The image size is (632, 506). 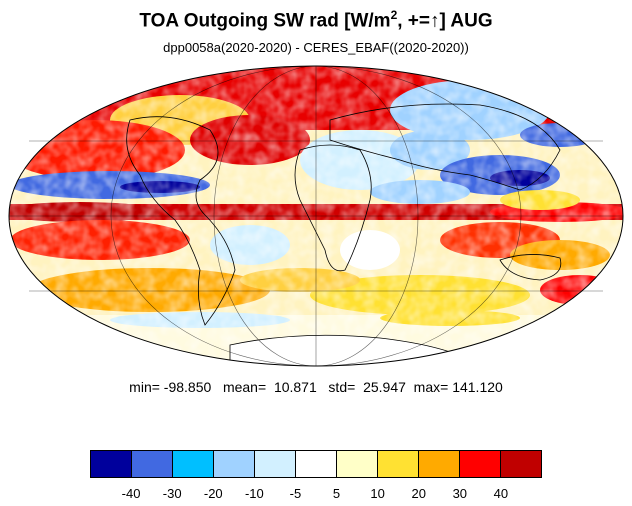 I want to click on colorbar, so click(x=316, y=464).